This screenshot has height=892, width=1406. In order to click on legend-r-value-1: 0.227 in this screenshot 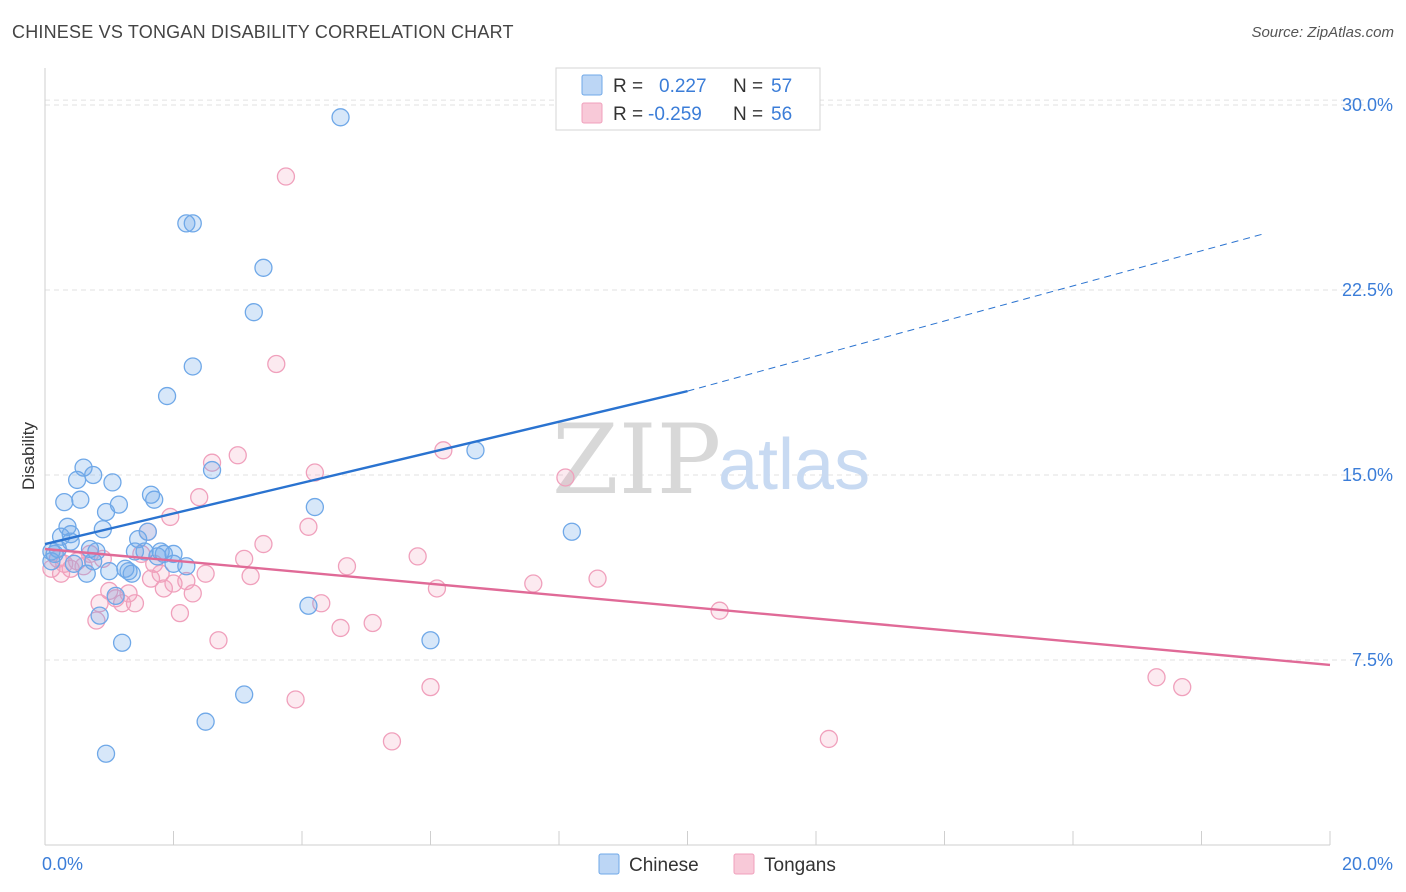, I will do `click(683, 86)`.